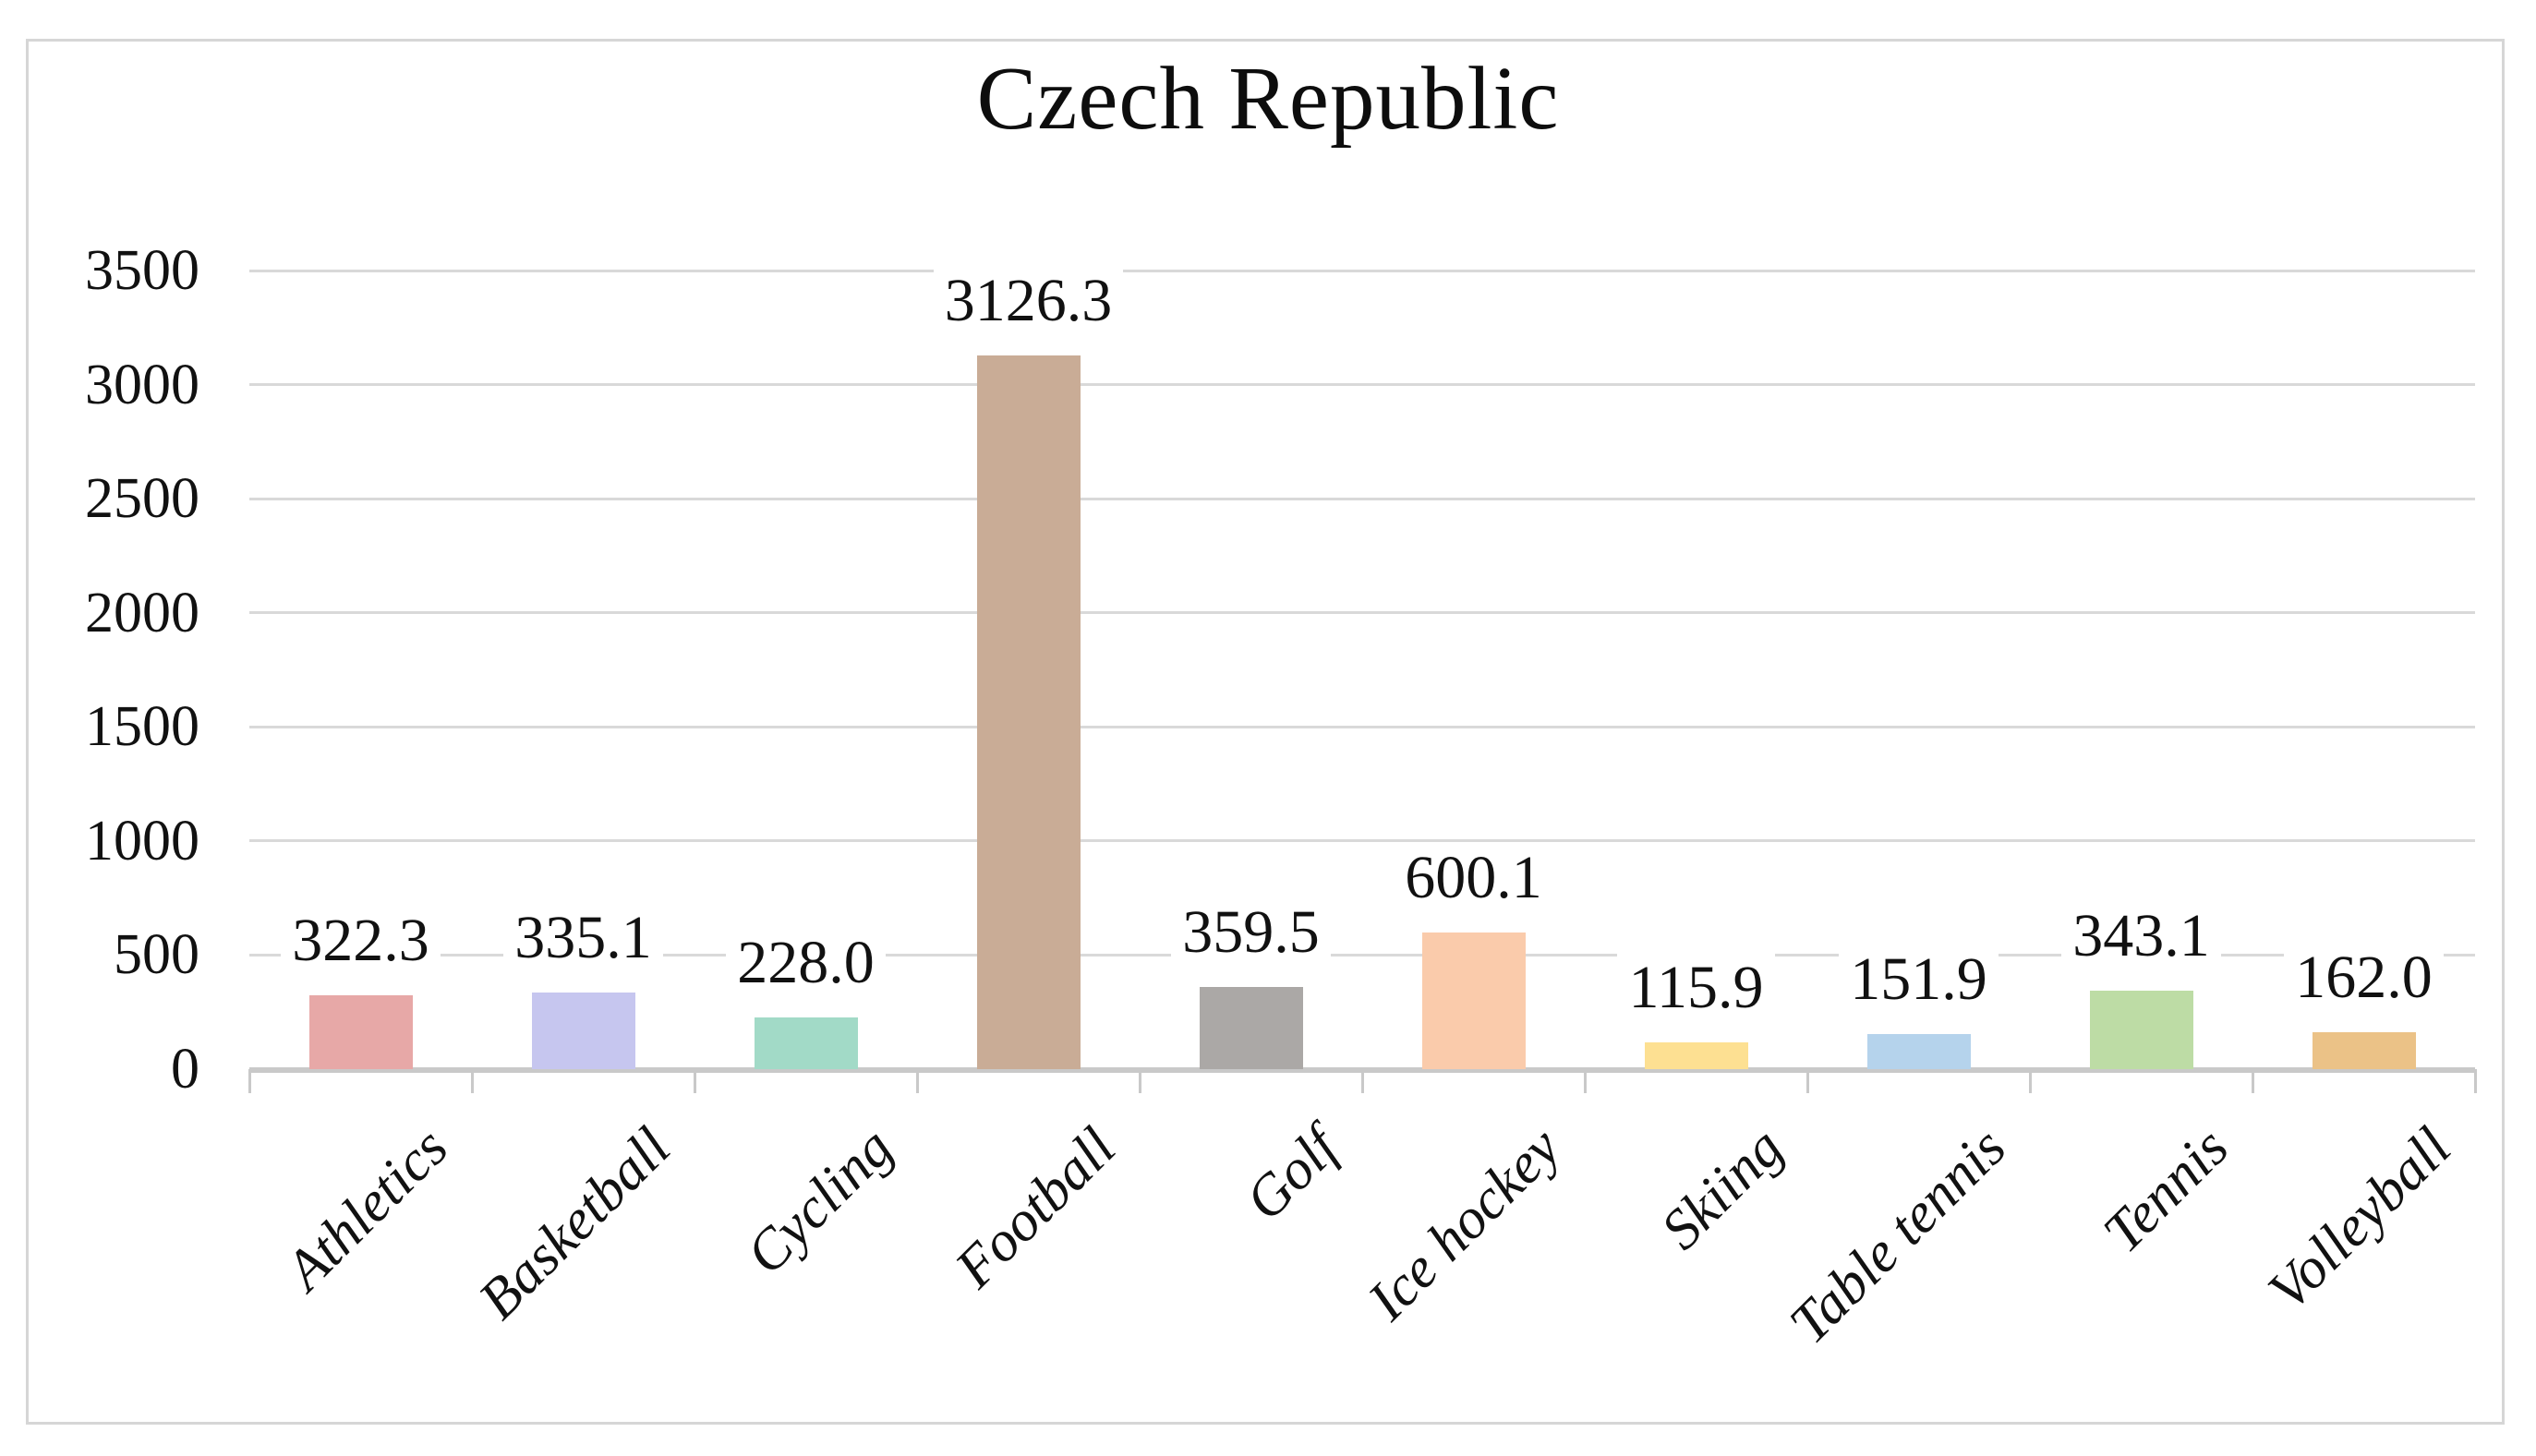 The image size is (2536, 1456). I want to click on data-label-wrap-football: 3126.3, so click(1029, 301).